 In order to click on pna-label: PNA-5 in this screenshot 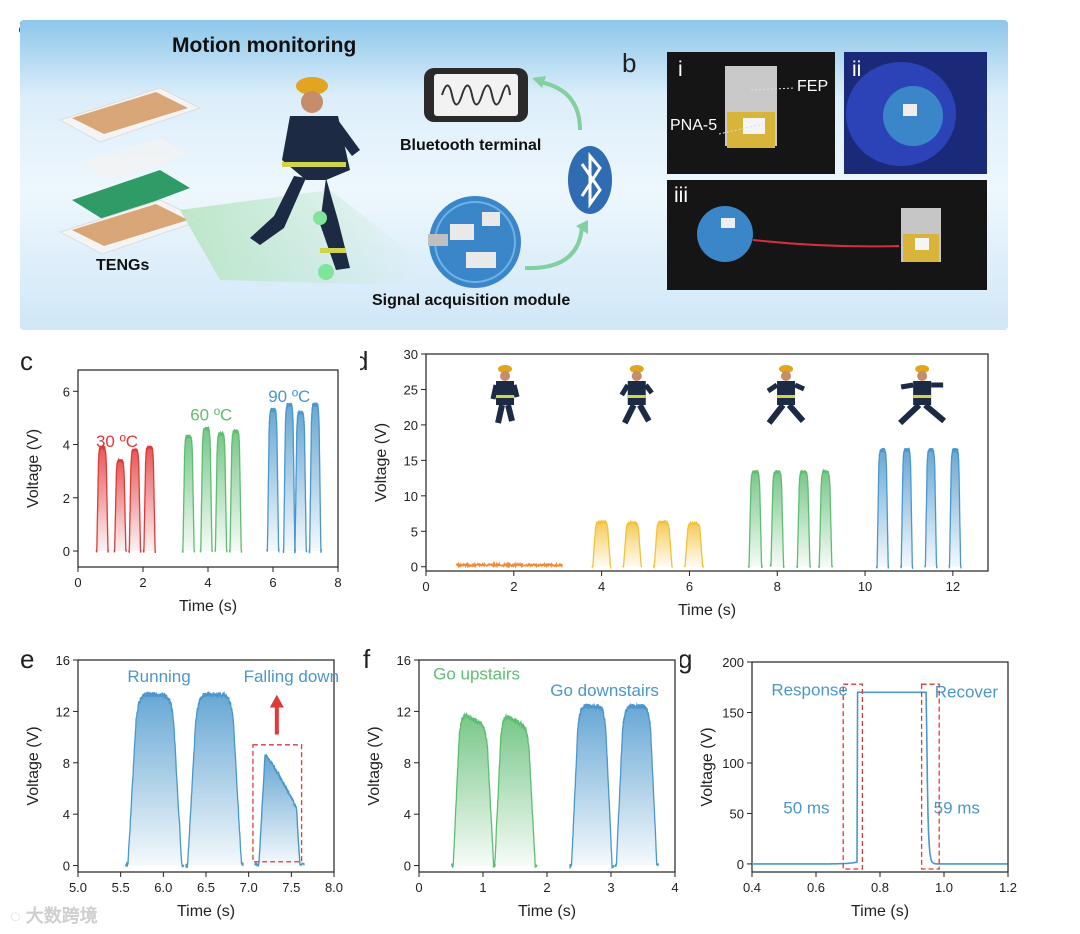, I will do `click(693, 126)`.